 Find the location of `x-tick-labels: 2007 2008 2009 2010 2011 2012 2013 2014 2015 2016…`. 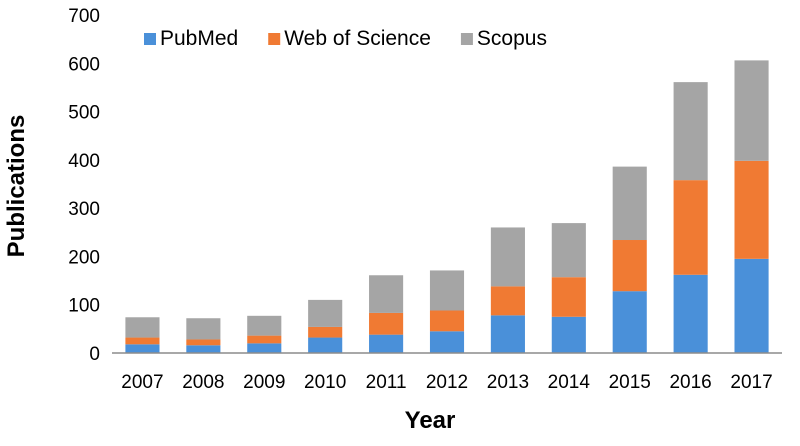

x-tick-labels: 2007 2008 2009 2010 2011 2012 2013 2014 2015 2016… is located at coordinates (446, 382).